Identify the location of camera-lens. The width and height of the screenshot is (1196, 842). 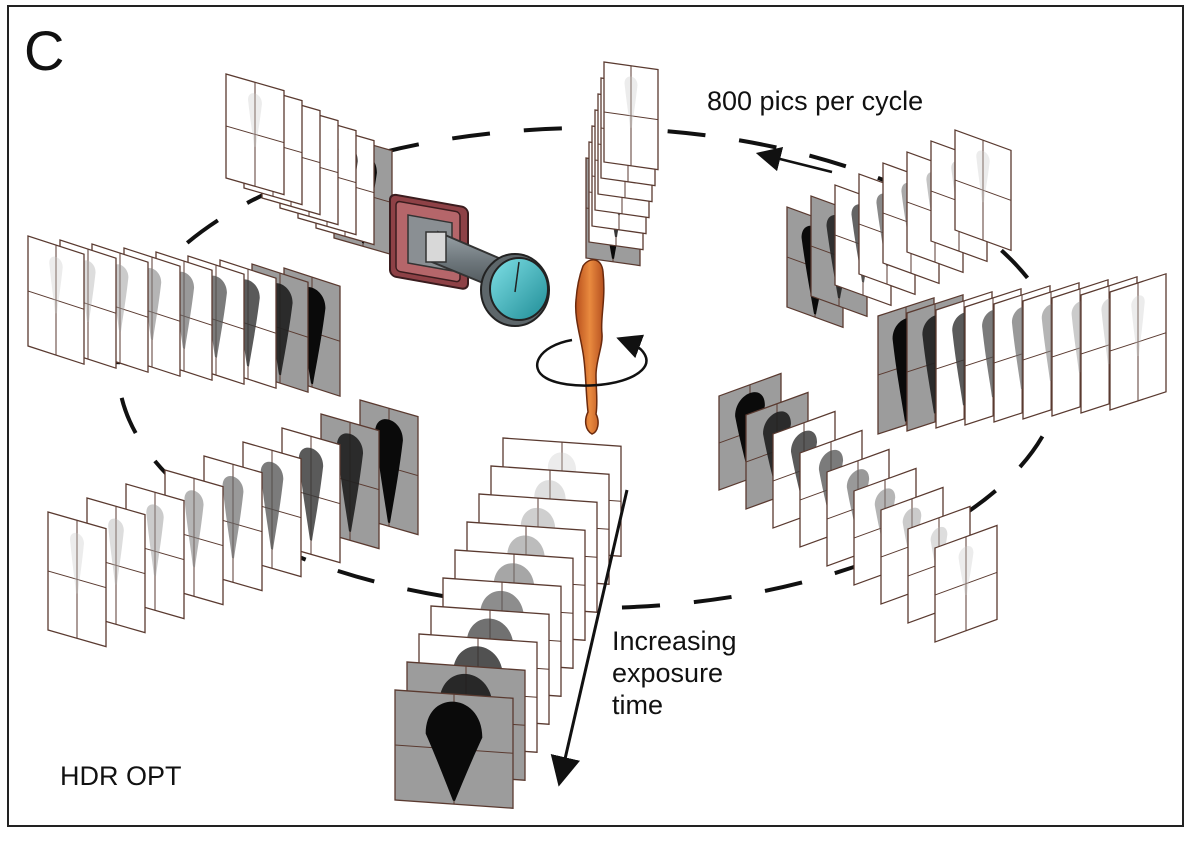
(487, 278).